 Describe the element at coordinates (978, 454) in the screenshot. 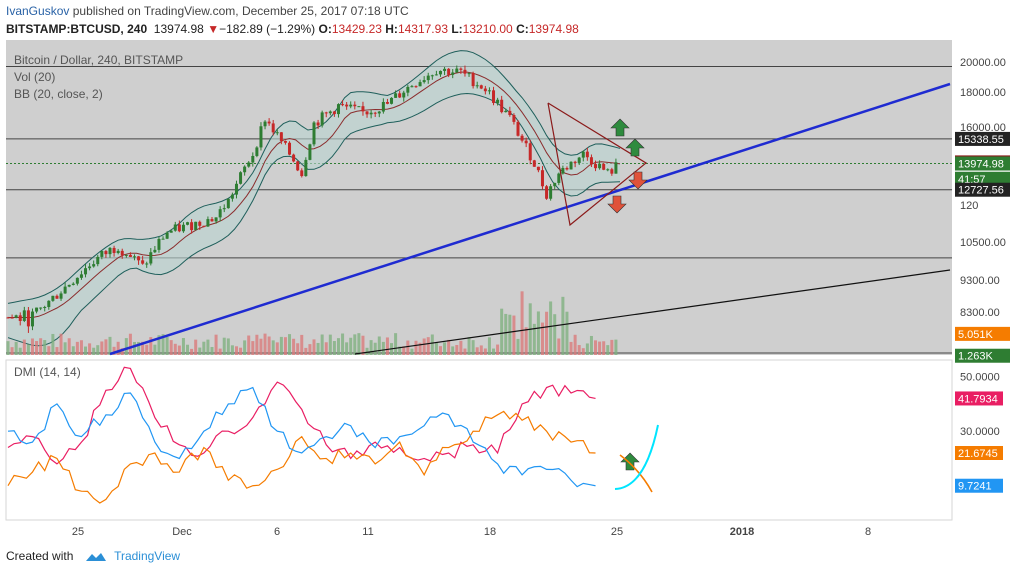

I see `dmi-label-text: 21.6745` at that location.